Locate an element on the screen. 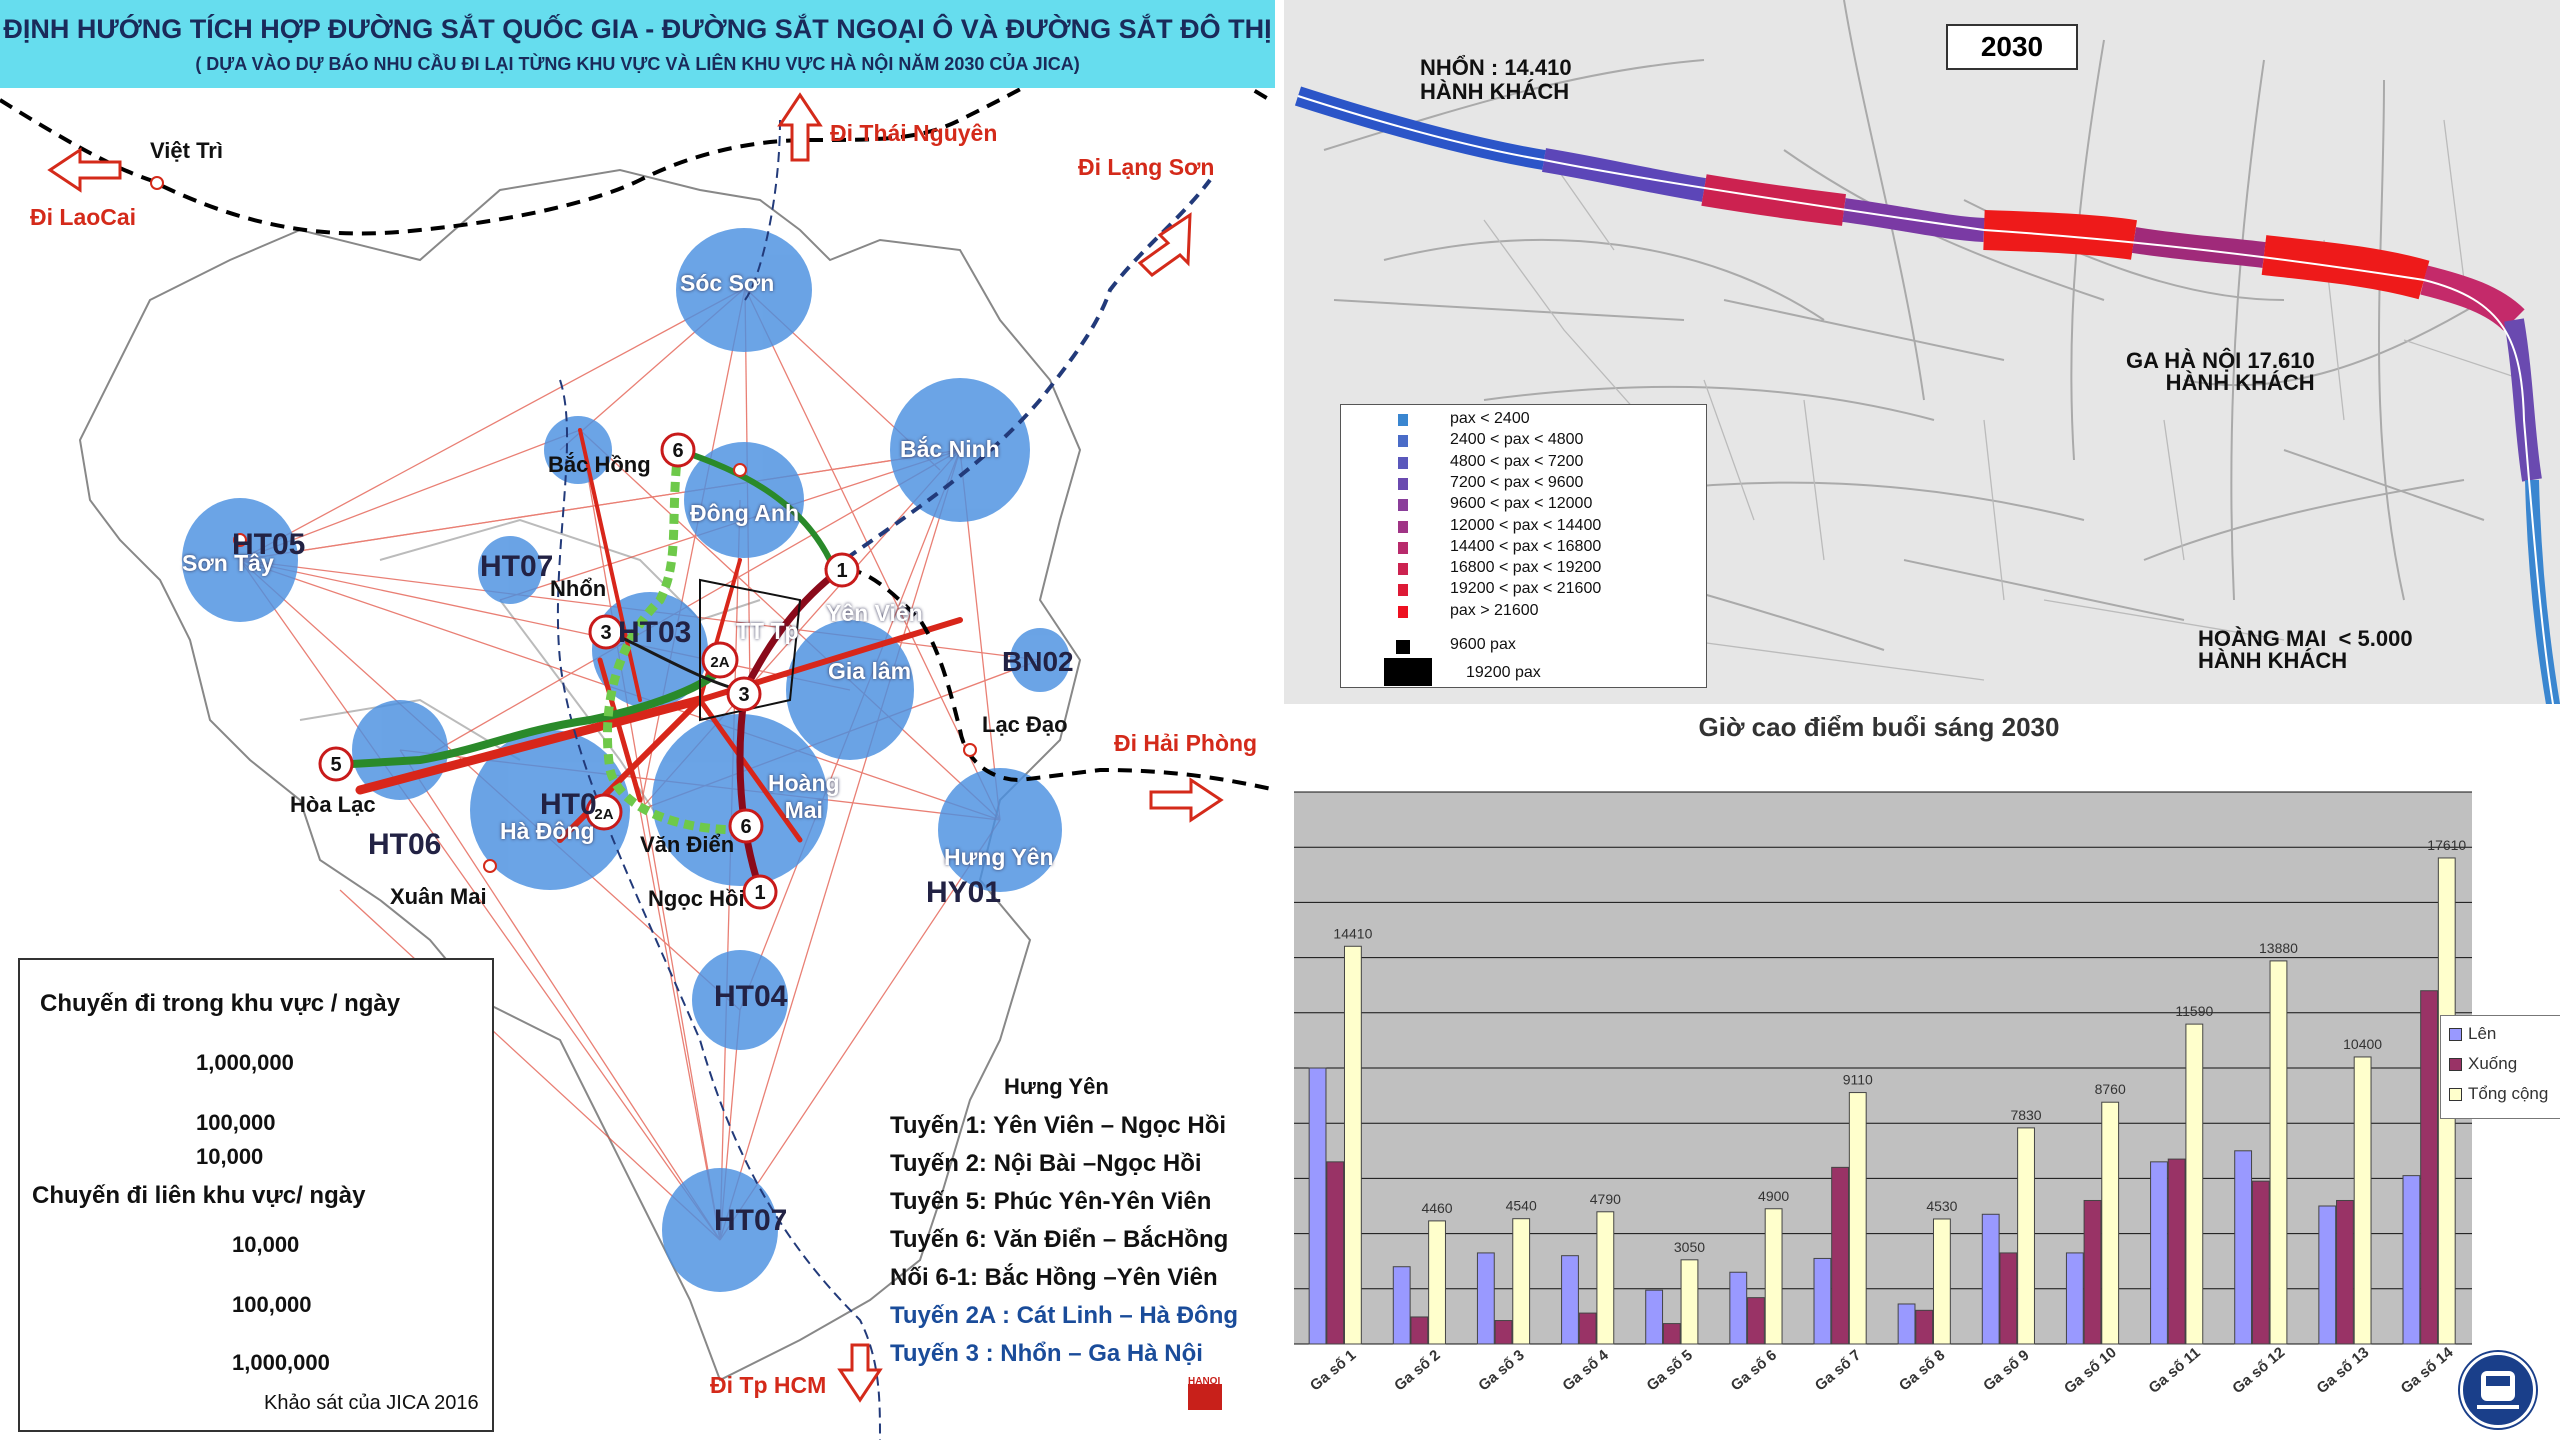 The image size is (2560, 1440). year-label: 2030 is located at coordinates (2012, 47).